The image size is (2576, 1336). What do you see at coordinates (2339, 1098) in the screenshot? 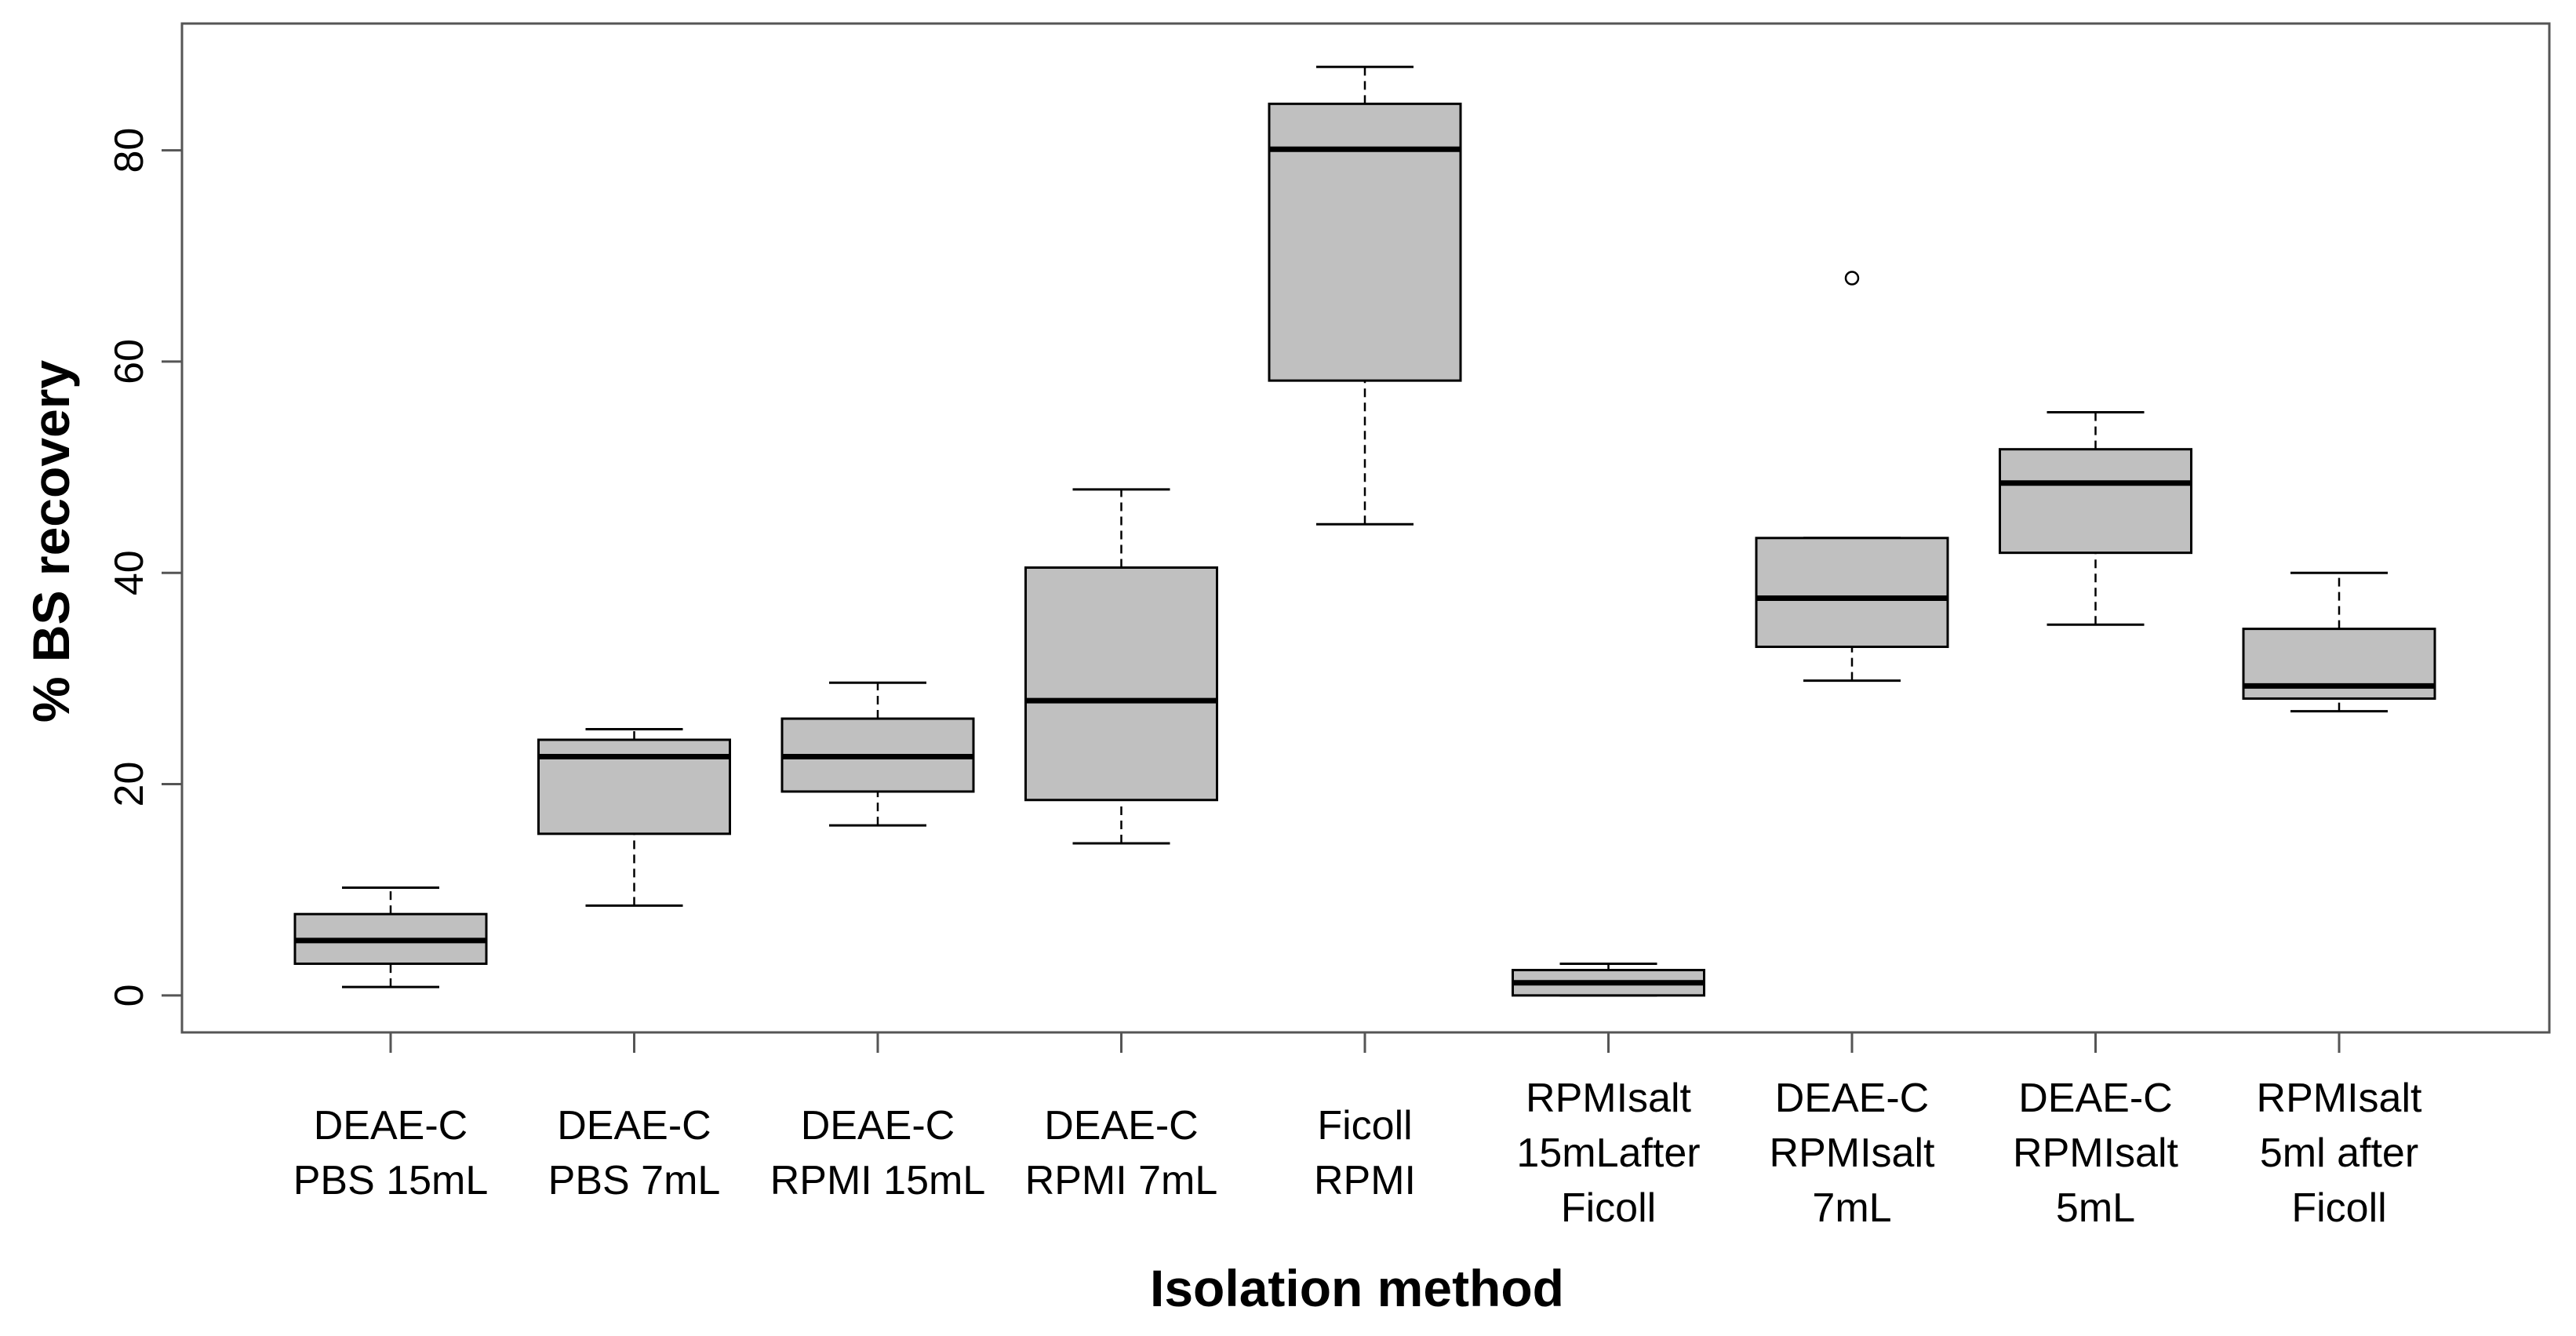
I see `x-tick-label-9-line-1: RPMIsalt` at bounding box center [2339, 1098].